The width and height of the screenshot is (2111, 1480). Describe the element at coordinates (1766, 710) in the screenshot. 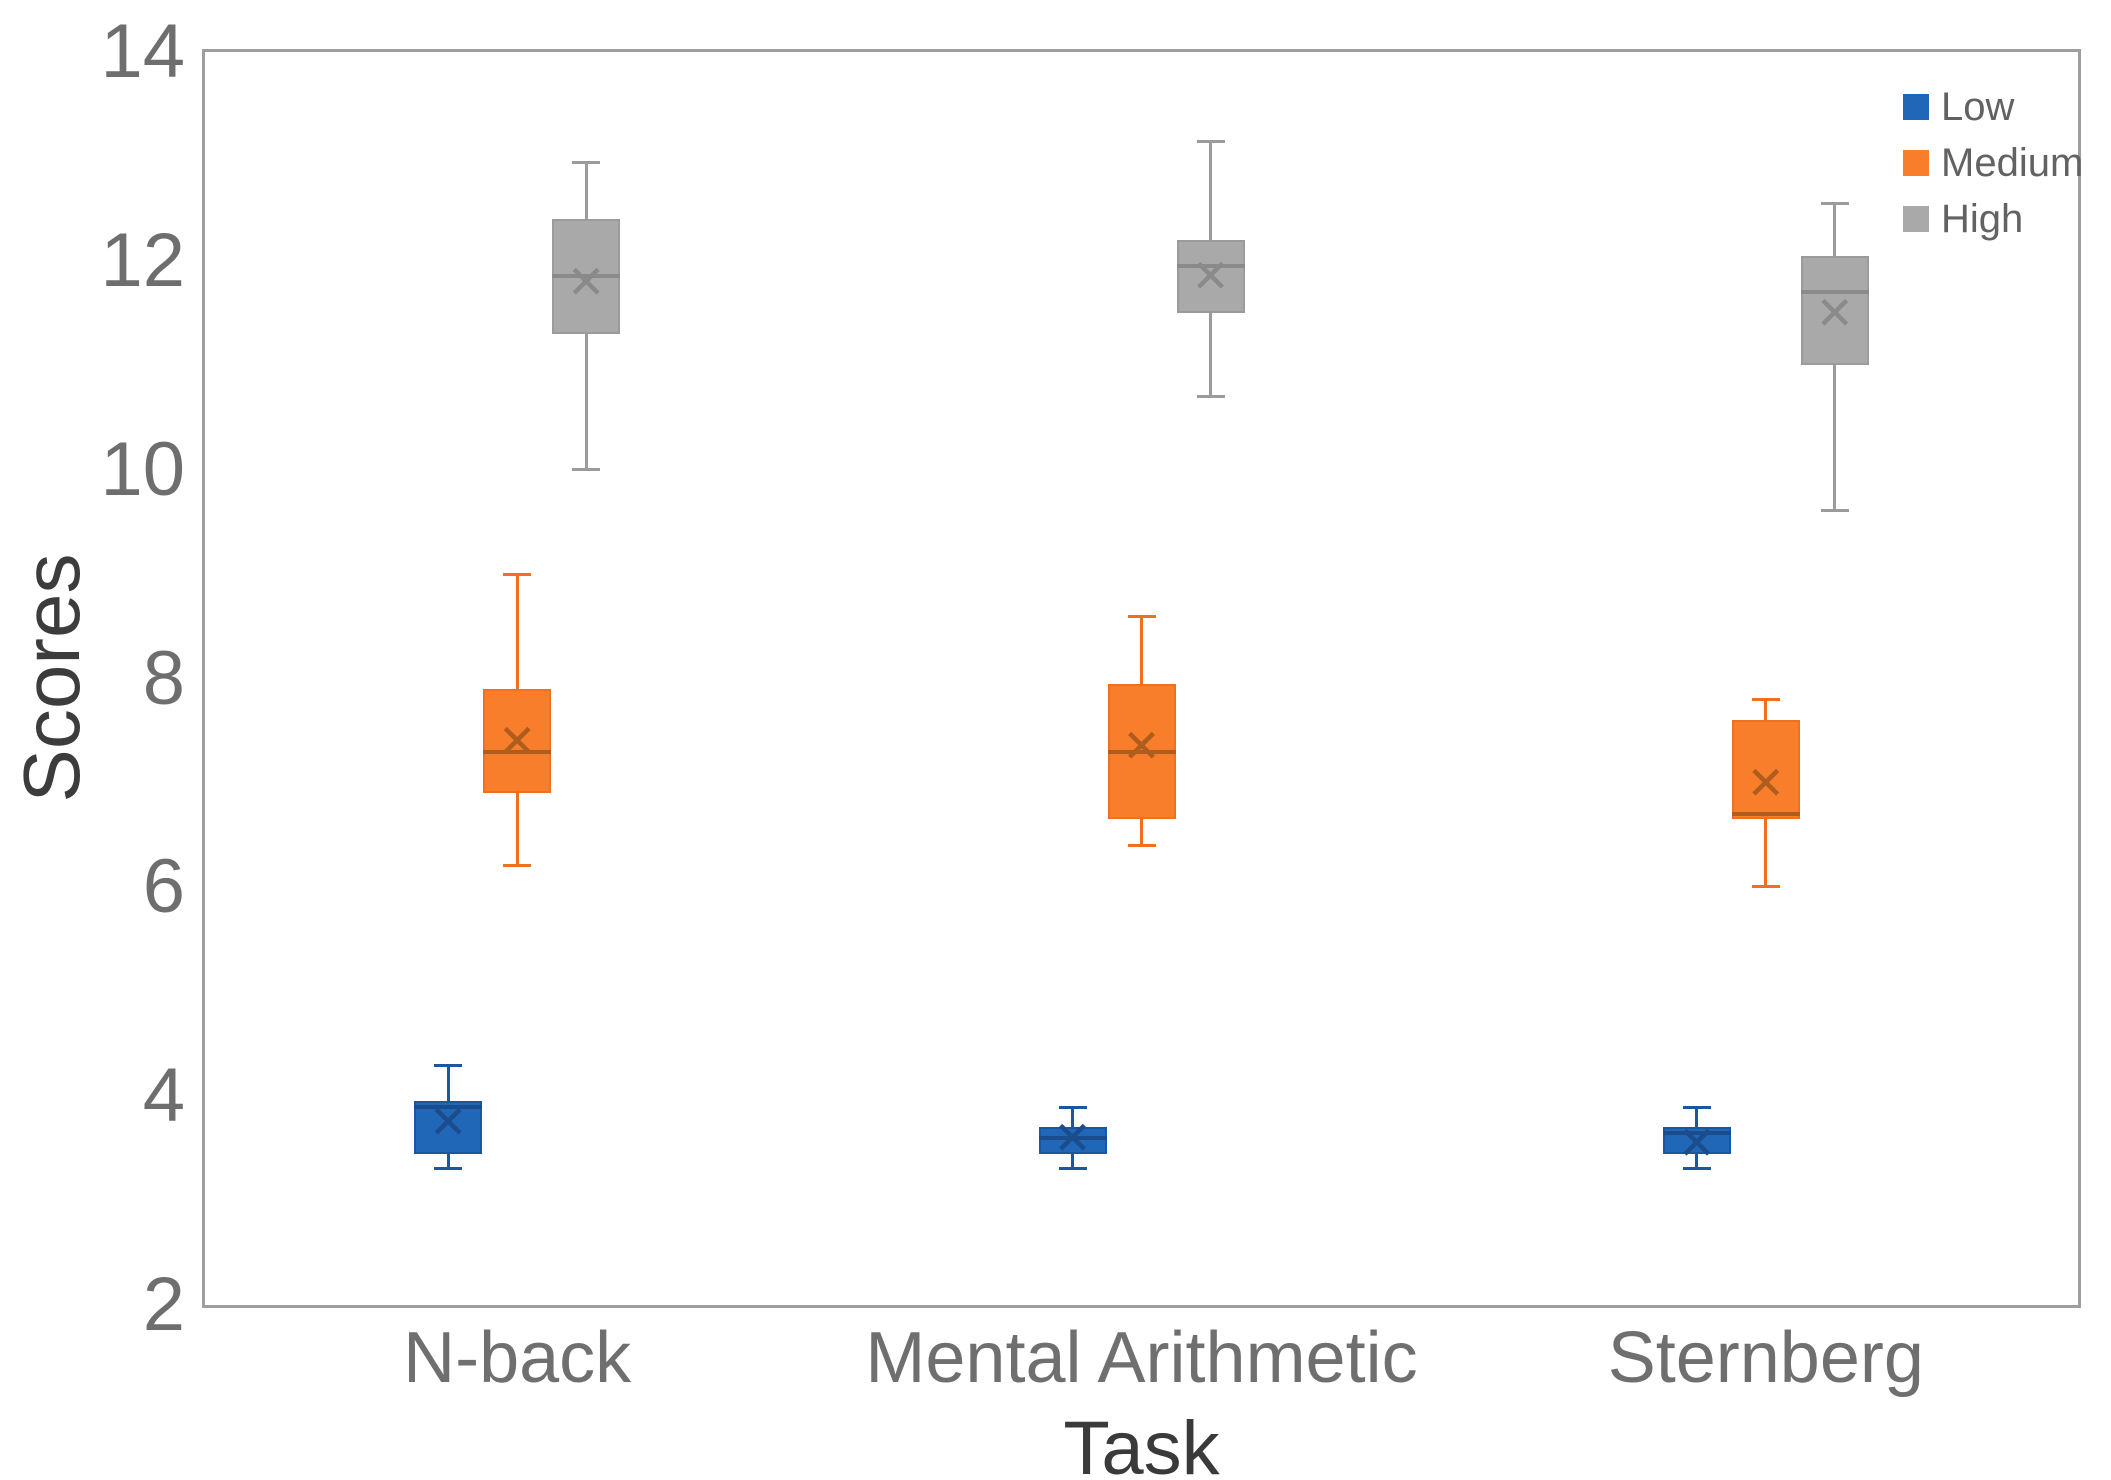

I see `whisker-upper-medium-sternberg` at that location.